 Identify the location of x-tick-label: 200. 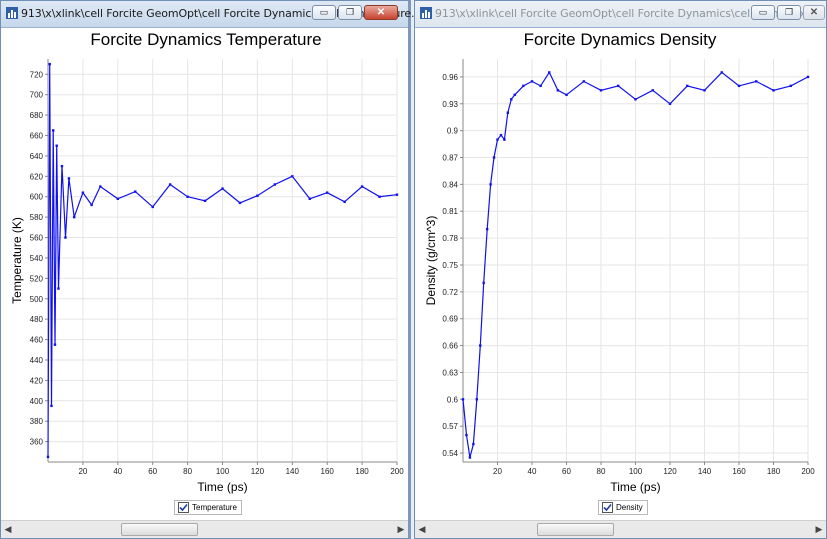
(397, 471).